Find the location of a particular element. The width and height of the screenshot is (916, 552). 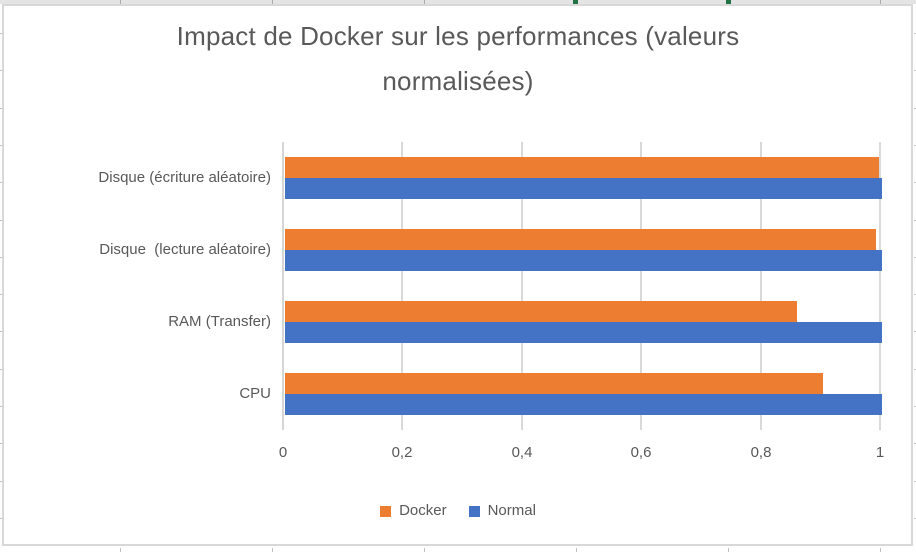

category-label: RAM (Transfer) is located at coordinates (219, 321).